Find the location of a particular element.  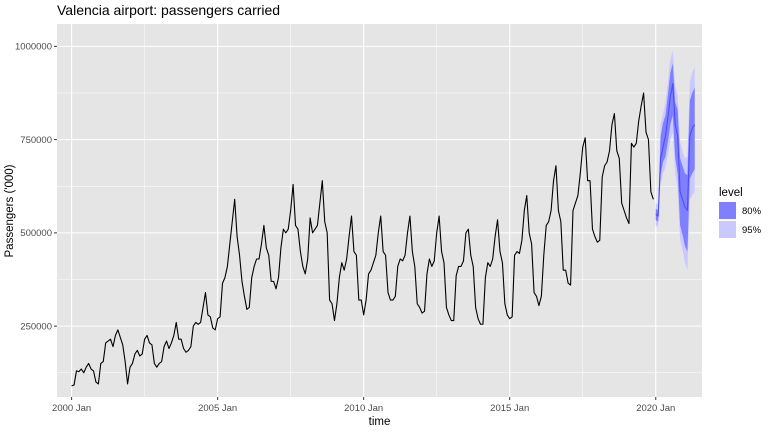

forecast-mean-line is located at coordinates (675, 150).